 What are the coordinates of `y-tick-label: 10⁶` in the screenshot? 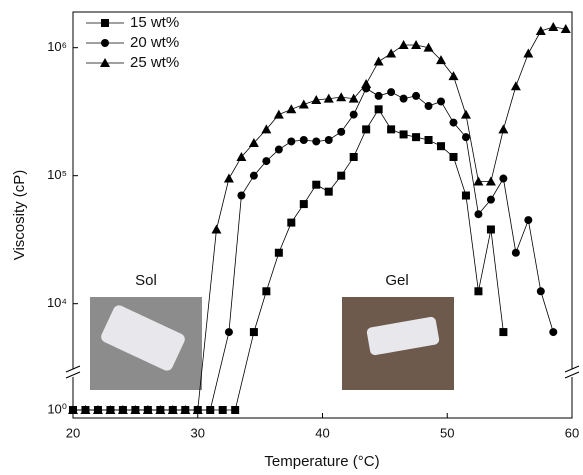 It's located at (57, 46).